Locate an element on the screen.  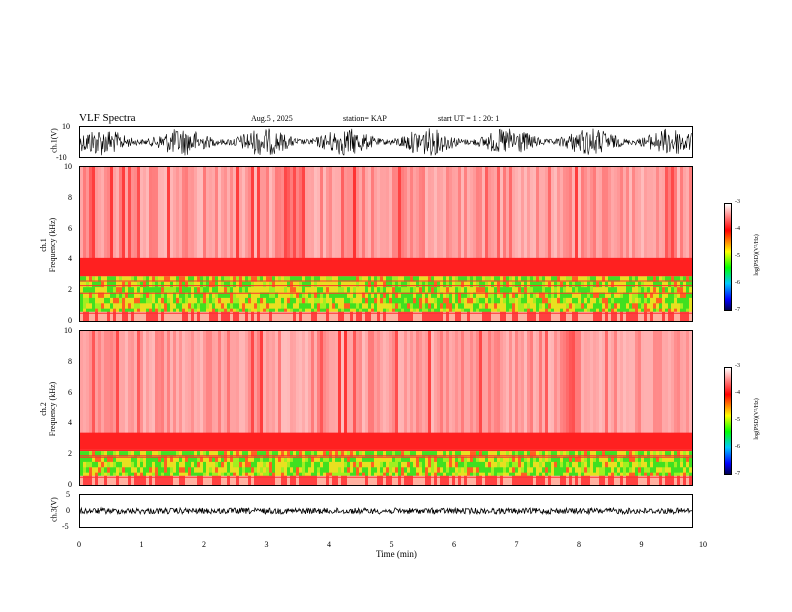
ch2-spec-ytick: 10 is located at coordinates (68, 330).